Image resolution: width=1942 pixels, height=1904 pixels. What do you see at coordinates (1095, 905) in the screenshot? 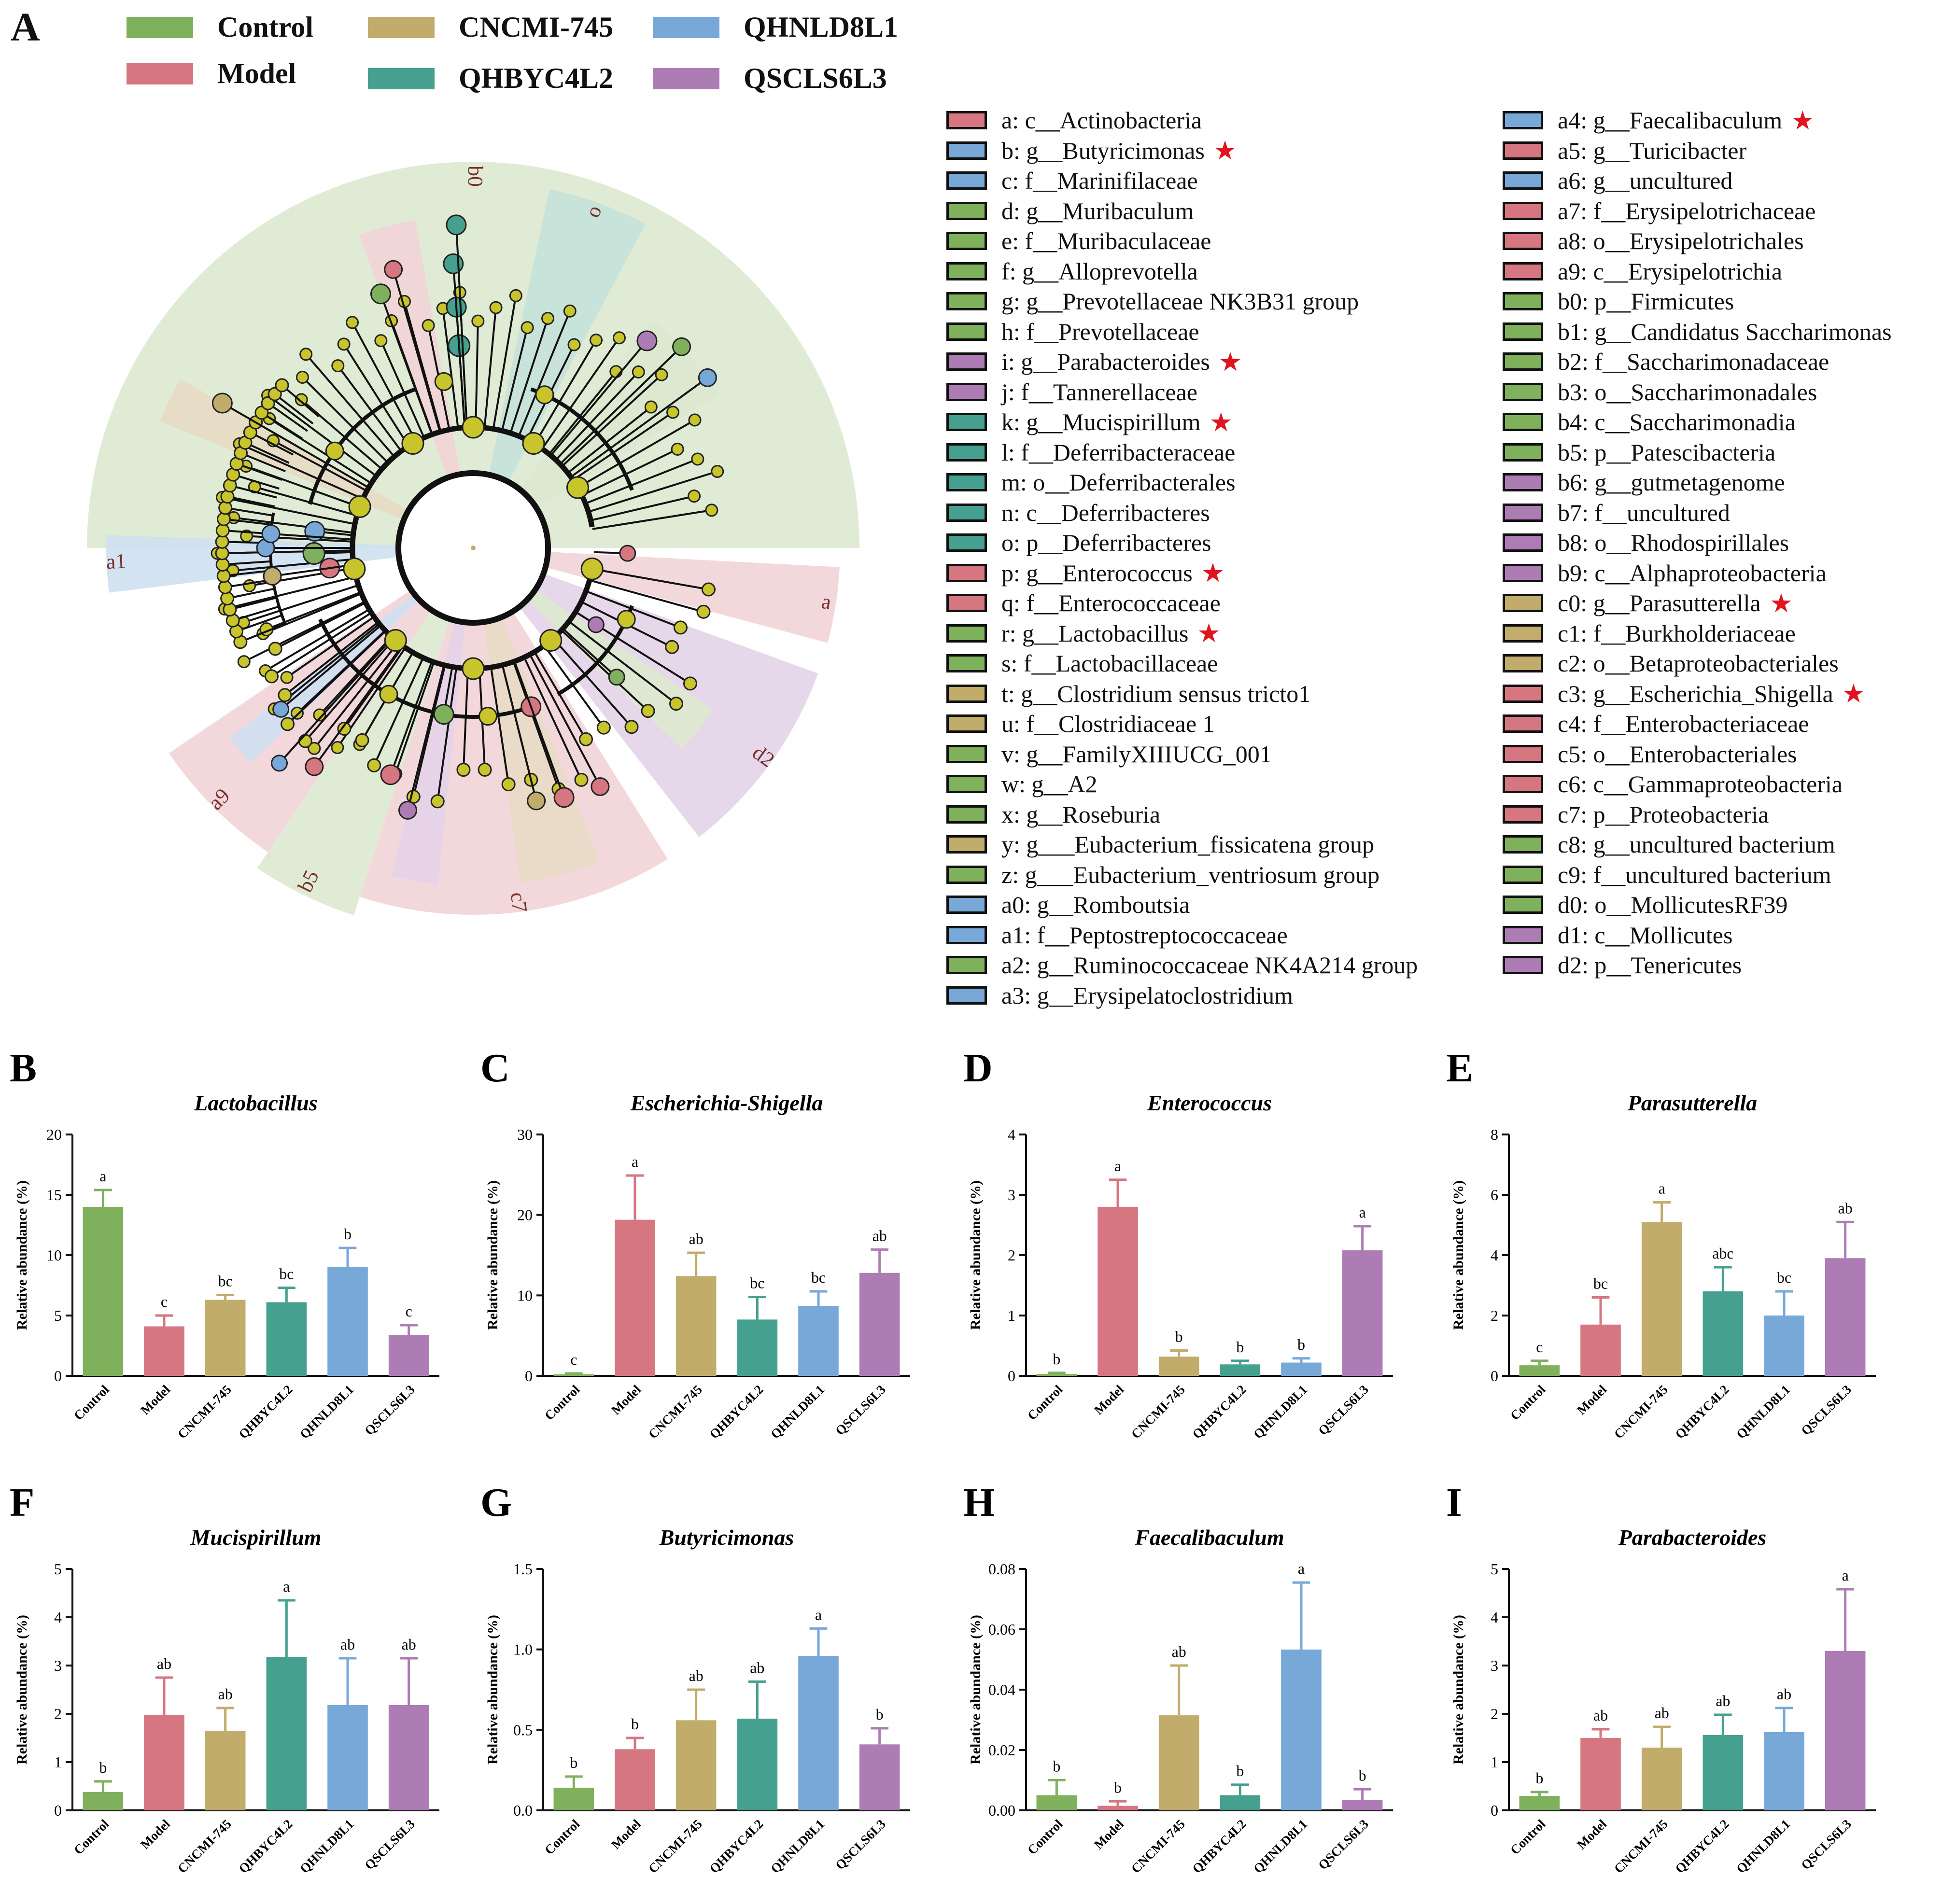
I see `taxa-label: a0: g__Romboutsia` at bounding box center [1095, 905].